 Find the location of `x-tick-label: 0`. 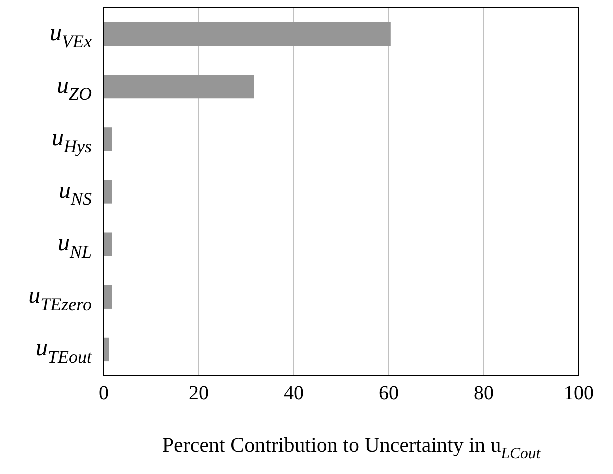

x-tick-label: 0 is located at coordinates (104, 393).